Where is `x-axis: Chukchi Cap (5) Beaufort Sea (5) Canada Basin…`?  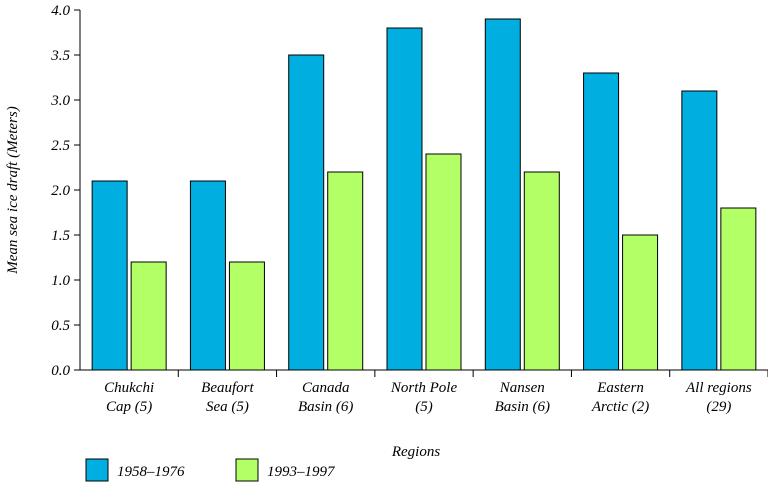
x-axis: Chukchi Cap (5) Beaufort Sea (5) Canada Basin… is located at coordinates (424, 392).